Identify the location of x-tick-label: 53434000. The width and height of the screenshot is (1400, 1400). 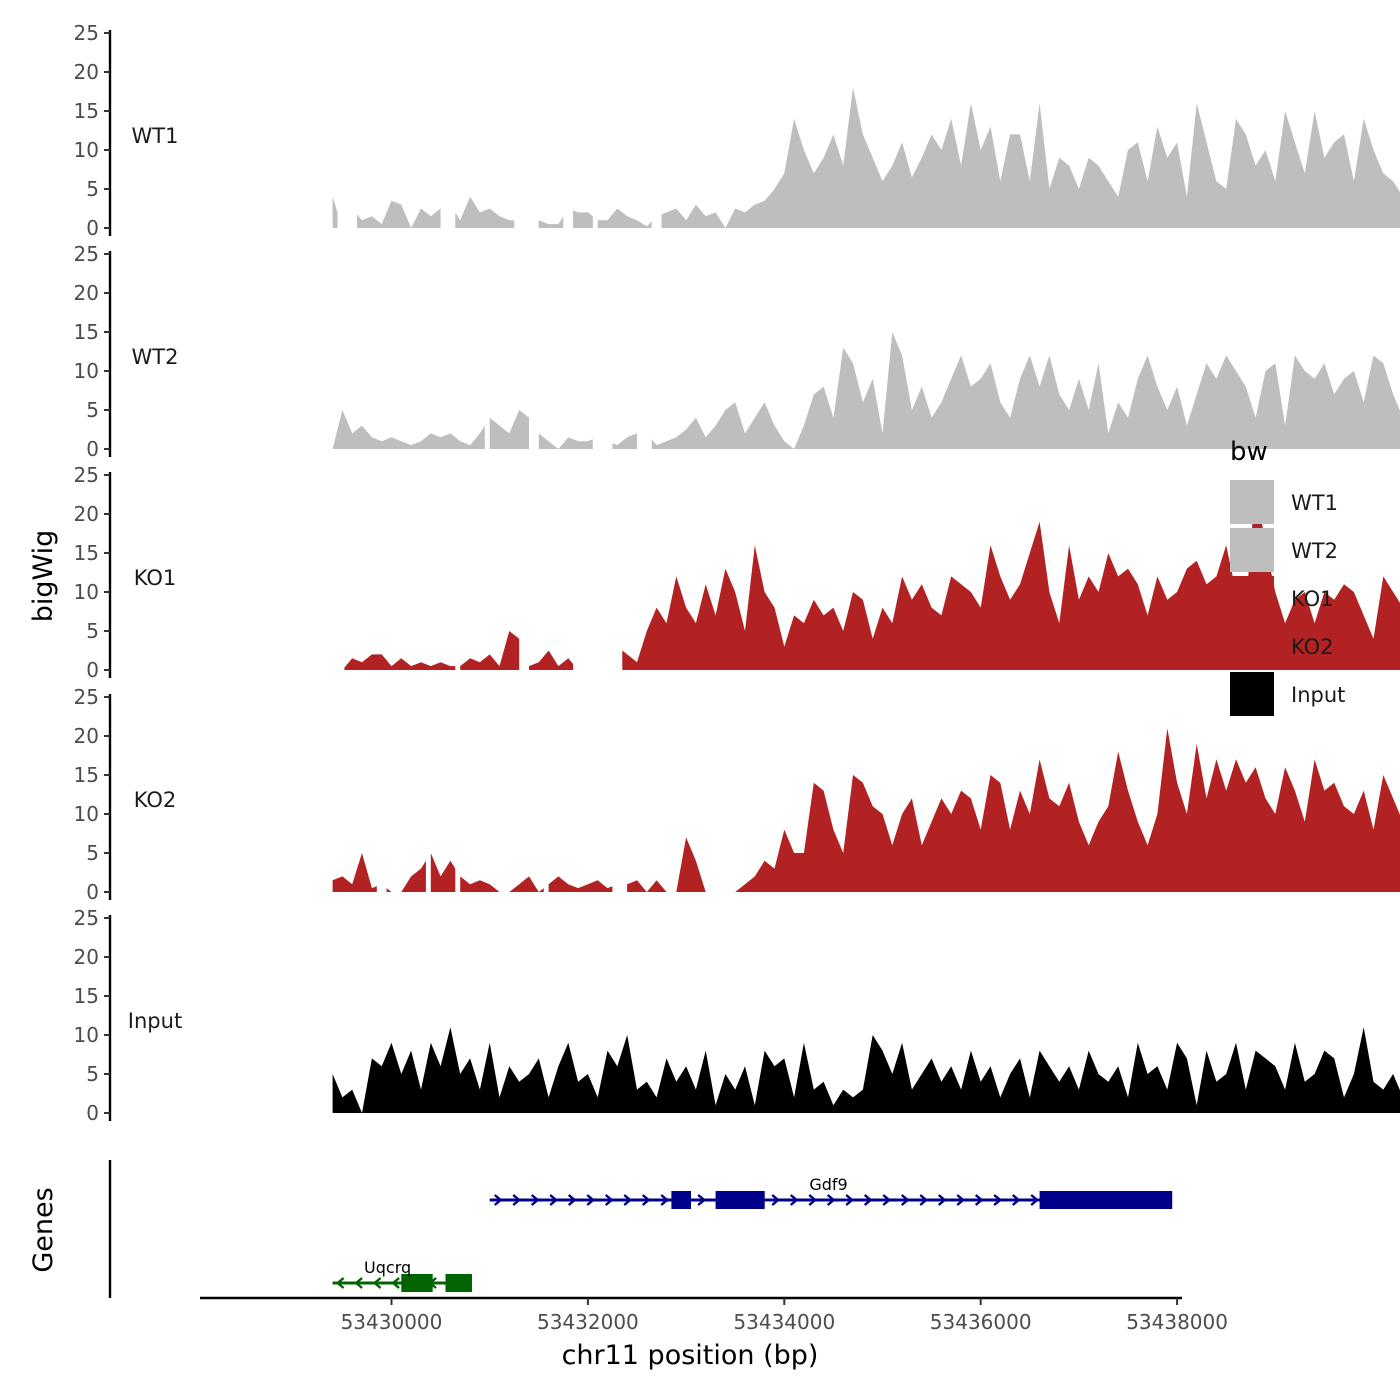
(784, 1322).